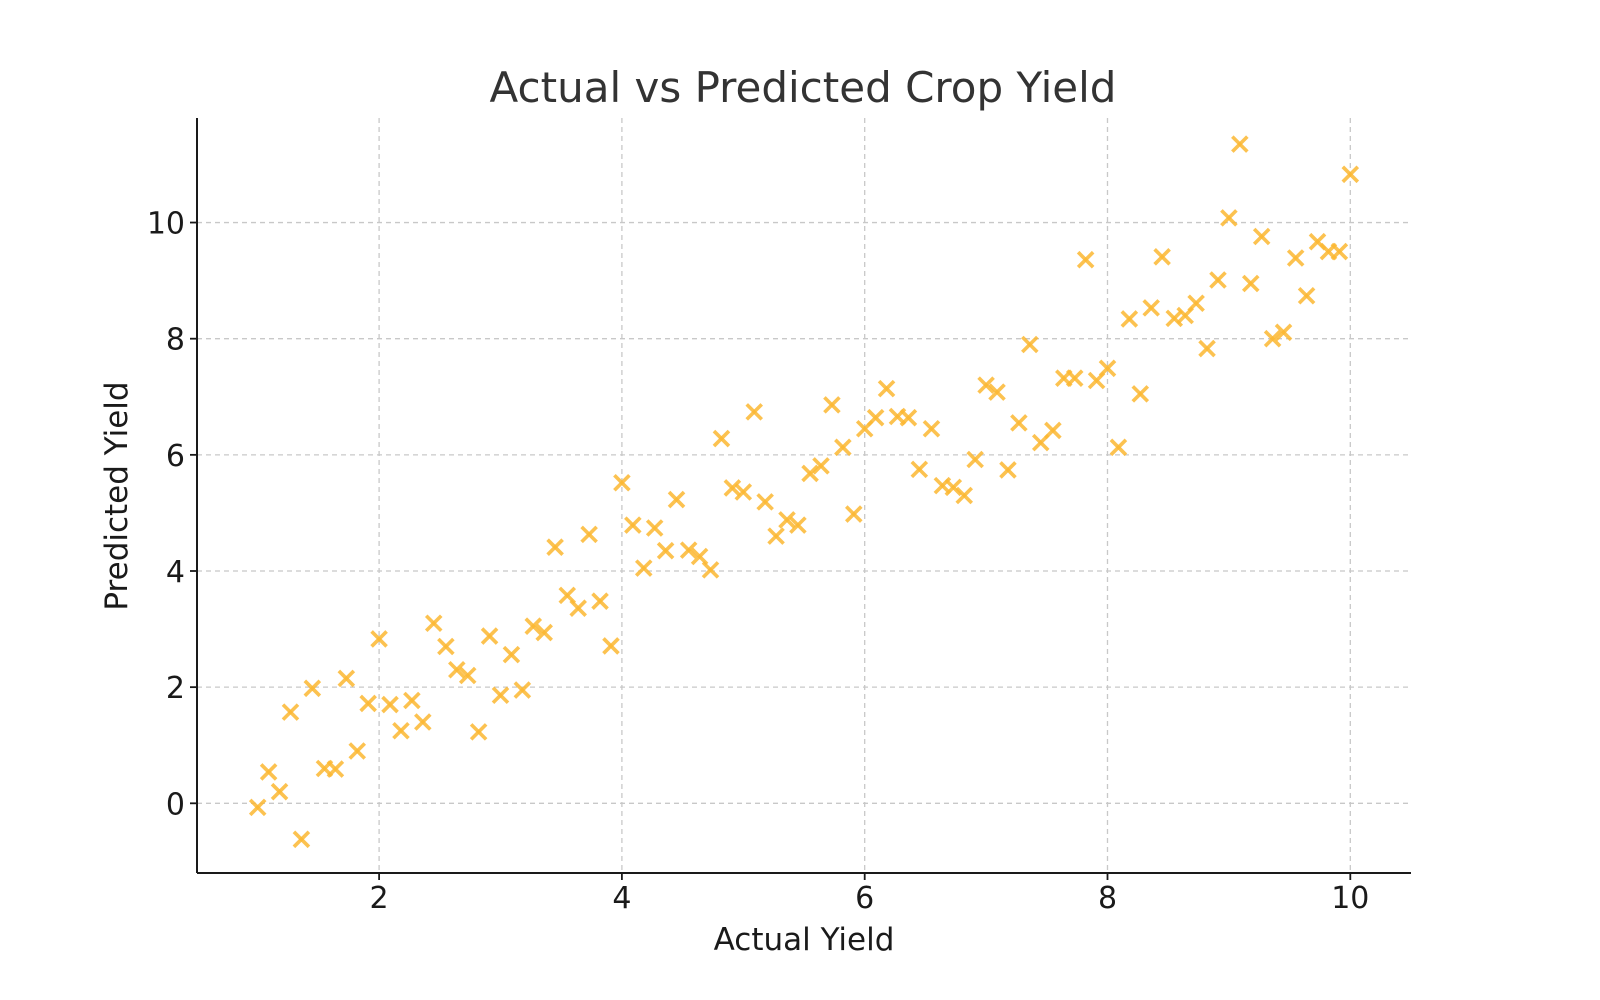  Describe the element at coordinates (117, 495) in the screenshot. I see `y-axis-label: Predicted Yield` at that location.